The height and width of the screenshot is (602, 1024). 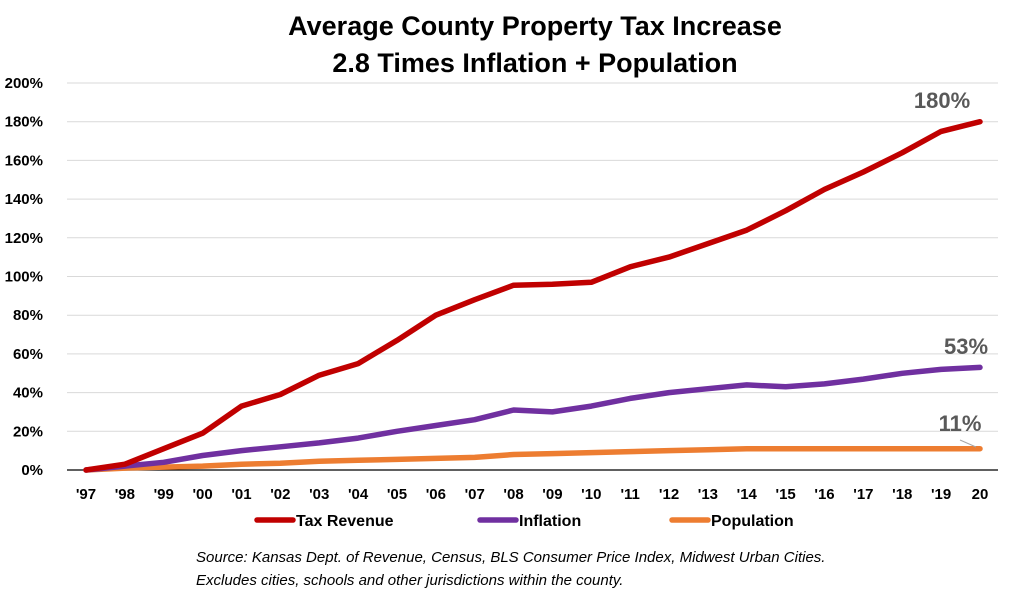 What do you see at coordinates (24, 83) in the screenshot?
I see `y-tick-label: 200%` at bounding box center [24, 83].